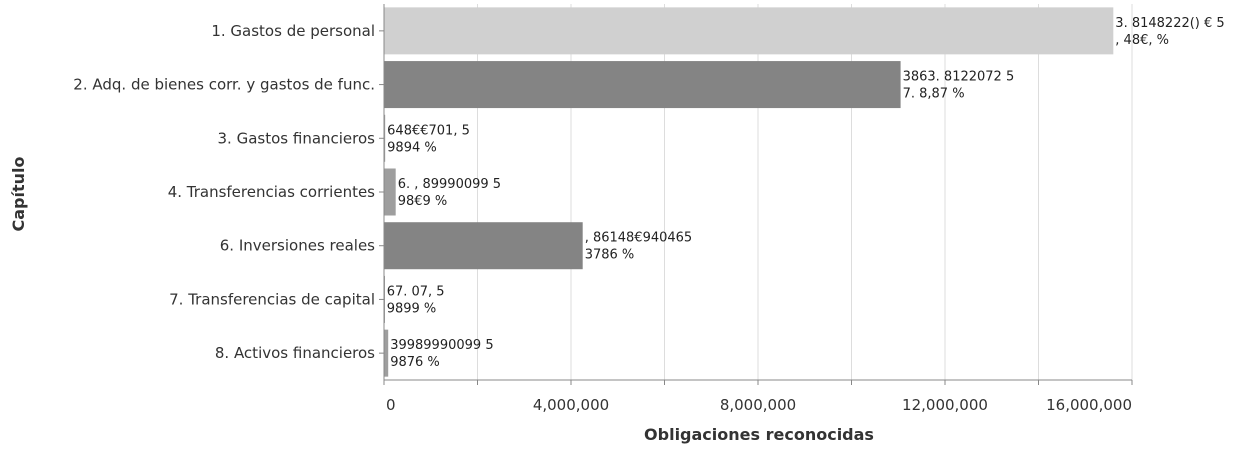 The width and height of the screenshot is (1244, 450). I want to click on x-tick-label: 16,000,000, so click(1089, 405).